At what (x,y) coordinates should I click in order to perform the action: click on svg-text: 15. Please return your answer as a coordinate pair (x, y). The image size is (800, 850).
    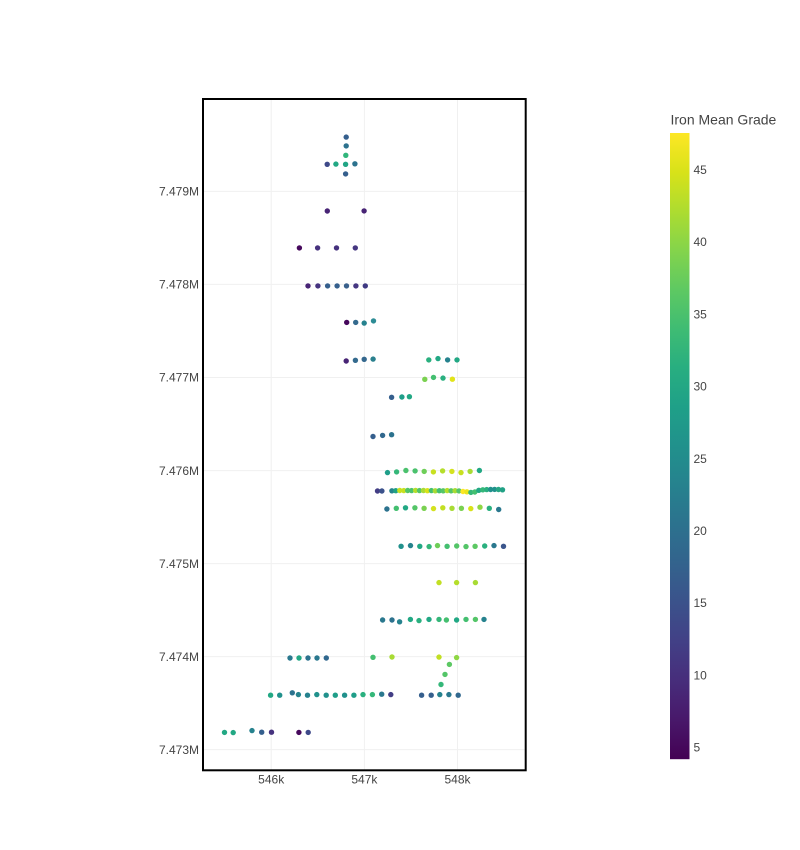
    Looking at the image, I should click on (701, 603).